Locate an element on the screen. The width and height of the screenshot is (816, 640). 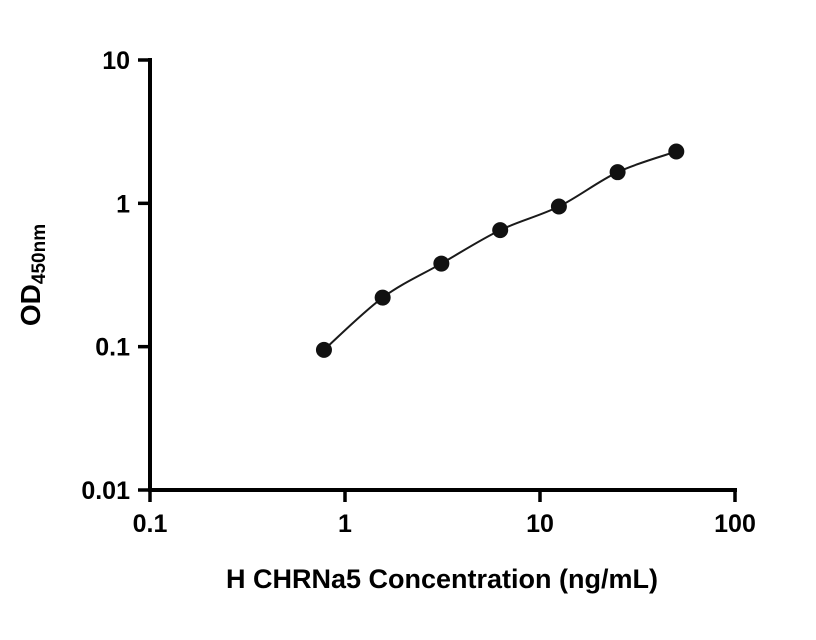
fit-curve is located at coordinates (500, 250).